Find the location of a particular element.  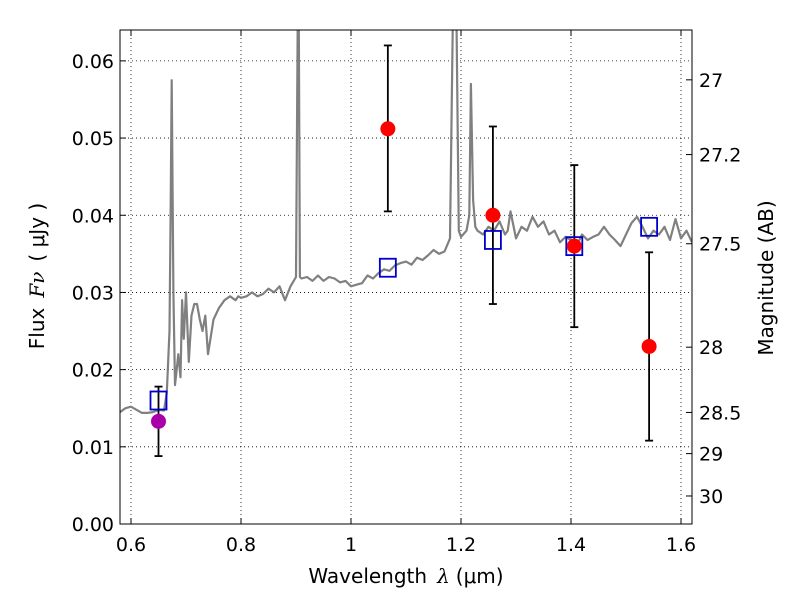

y-axis-ticks: 0.00 0.01 0.02 0.03 0.04 0.05 0.06 is located at coordinates (99, 293).